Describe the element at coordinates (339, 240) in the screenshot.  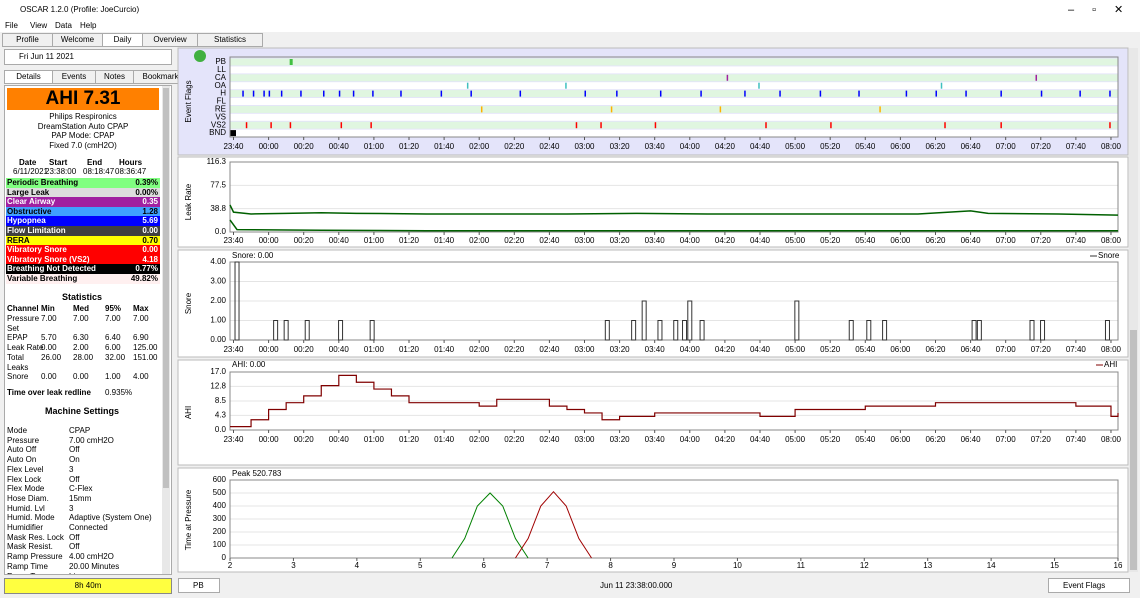
I see `time-tick-label: 00:40` at that location.